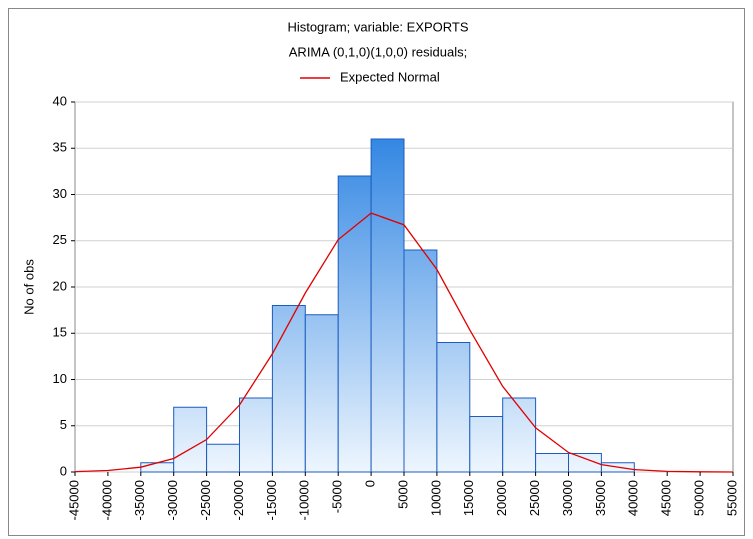  I want to click on x-tick-label: 55000, so click(731, 498).